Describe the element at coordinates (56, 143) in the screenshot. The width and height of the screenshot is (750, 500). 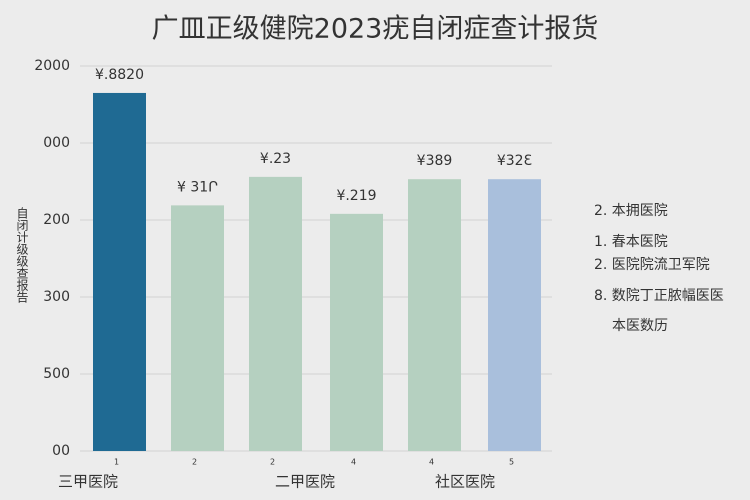
I see `y-tick-label: 000` at that location.